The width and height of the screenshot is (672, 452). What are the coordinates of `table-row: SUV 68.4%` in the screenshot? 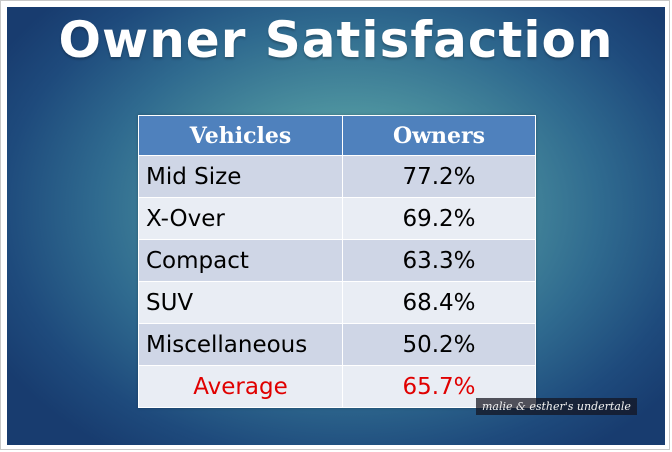 It's located at (337, 302).